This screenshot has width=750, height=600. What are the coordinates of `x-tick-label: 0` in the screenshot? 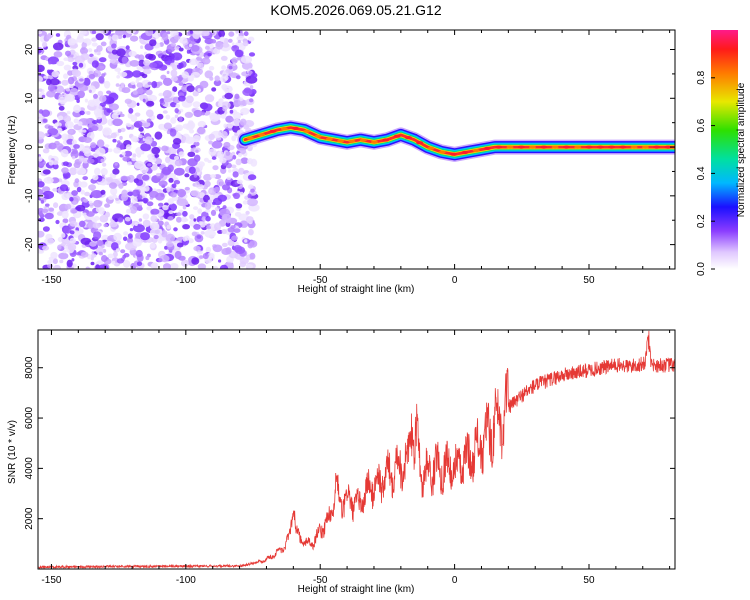 It's located at (455, 280).